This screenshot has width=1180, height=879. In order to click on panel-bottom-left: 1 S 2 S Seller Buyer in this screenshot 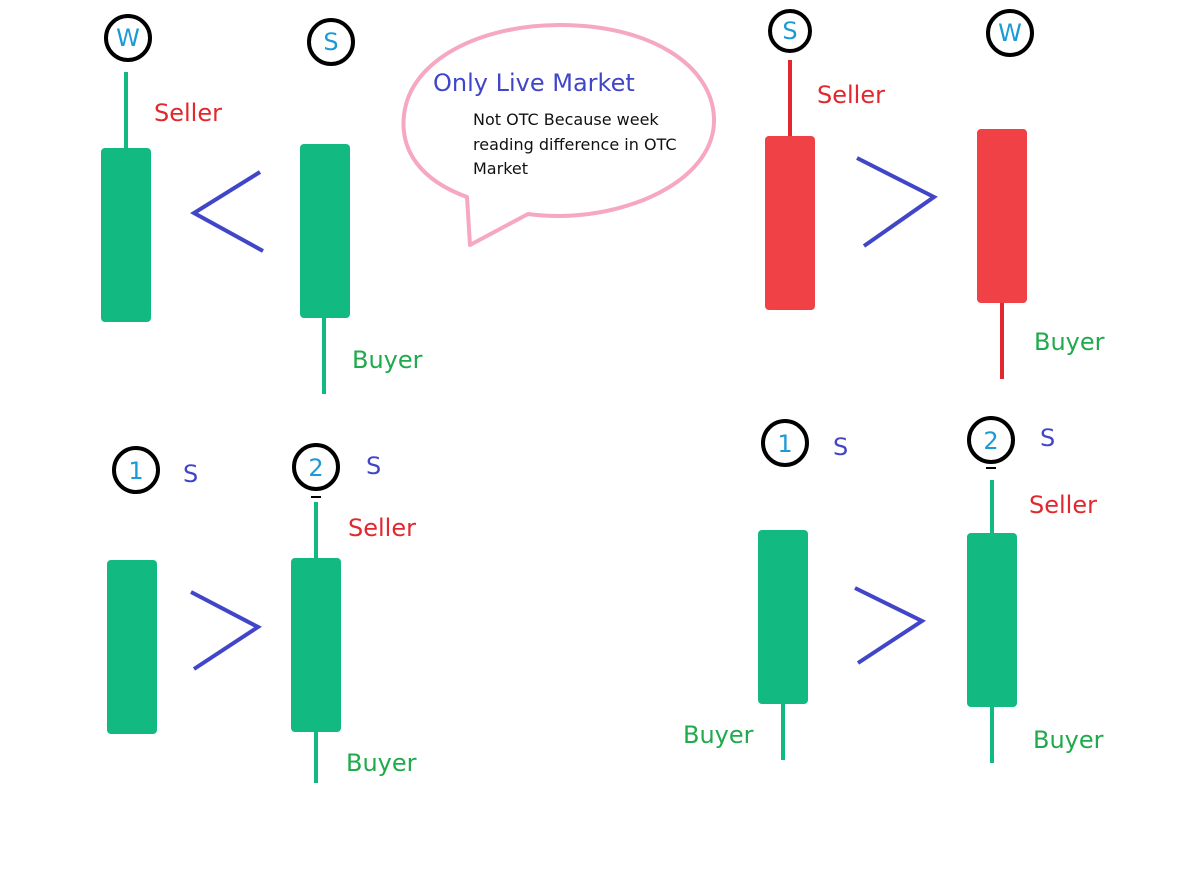, I will do `click(262, 613)`.